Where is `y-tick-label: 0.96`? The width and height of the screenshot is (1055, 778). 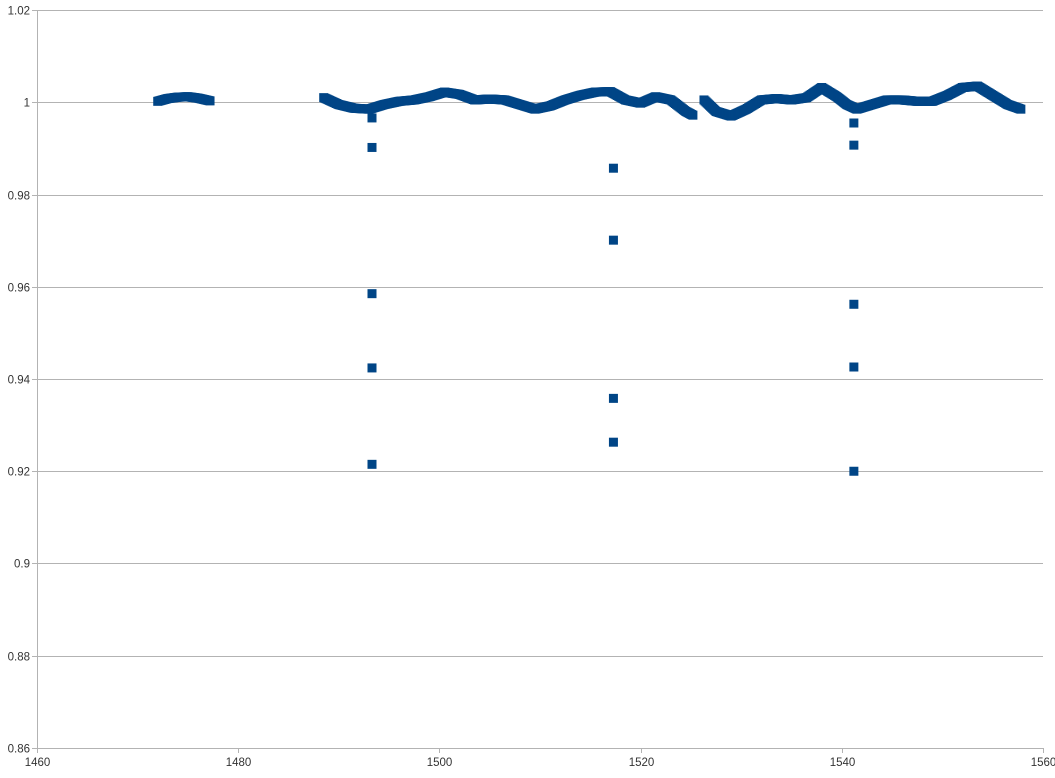 y-tick-label: 0.96 is located at coordinates (19, 289).